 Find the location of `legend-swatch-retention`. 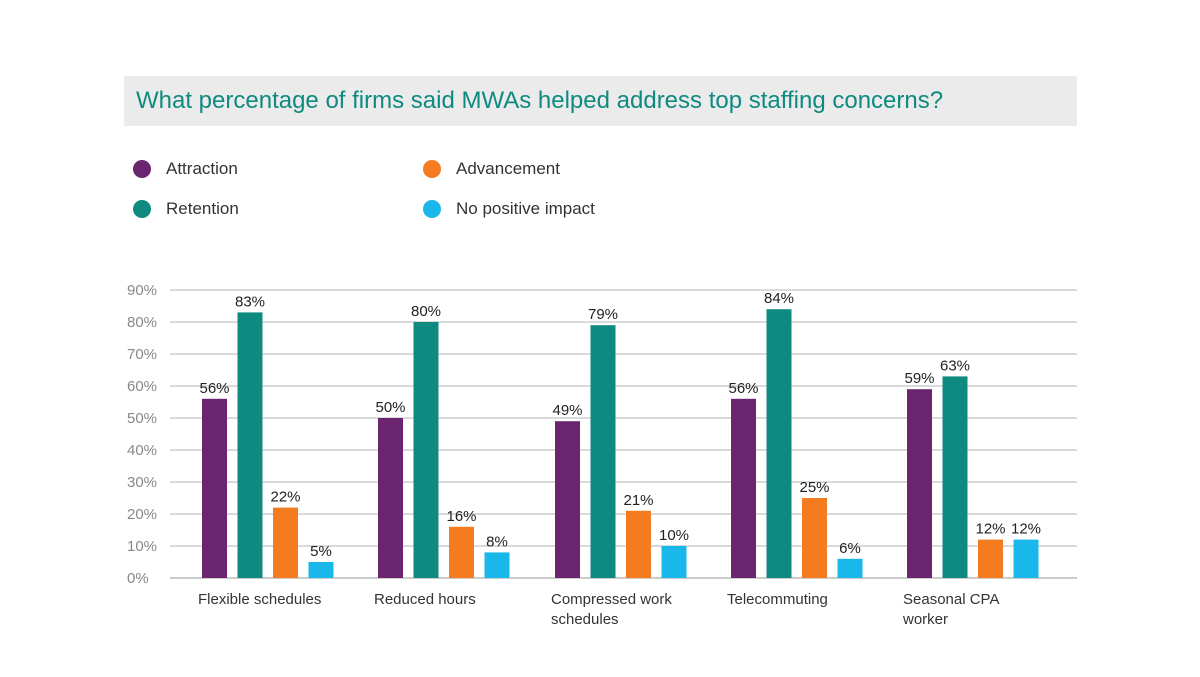

legend-swatch-retention is located at coordinates (142, 209).